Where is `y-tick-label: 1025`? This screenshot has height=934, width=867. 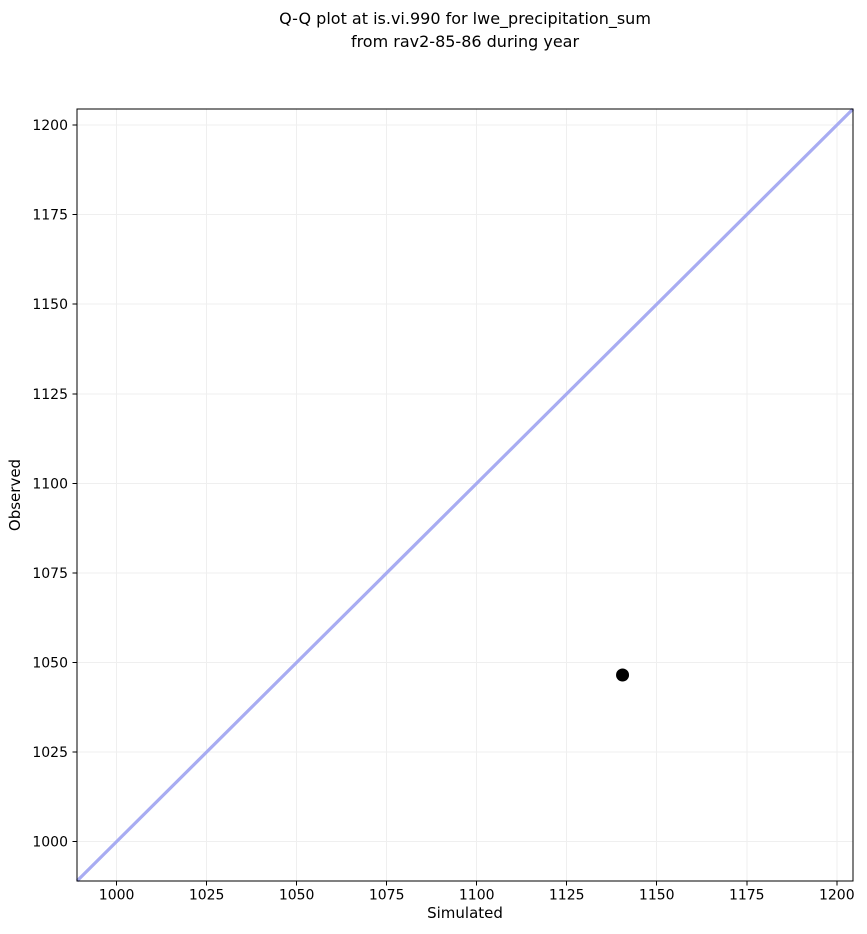
y-tick-label: 1025 is located at coordinates (50, 753).